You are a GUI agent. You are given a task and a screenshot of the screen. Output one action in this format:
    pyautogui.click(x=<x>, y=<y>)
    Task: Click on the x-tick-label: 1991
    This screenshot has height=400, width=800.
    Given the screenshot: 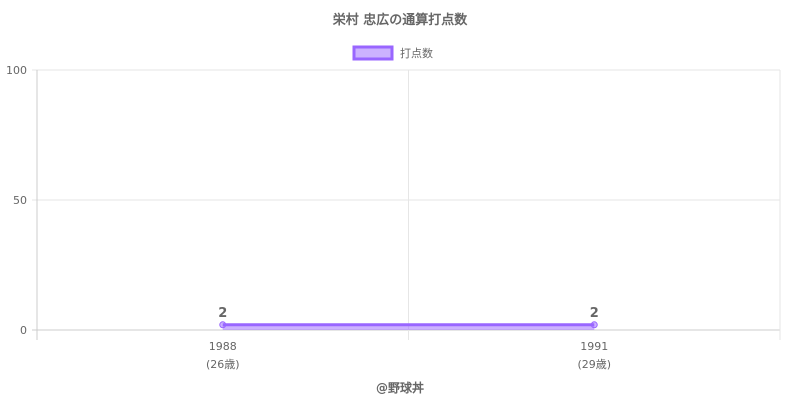 What is the action you would take?
    pyautogui.click(x=594, y=346)
    